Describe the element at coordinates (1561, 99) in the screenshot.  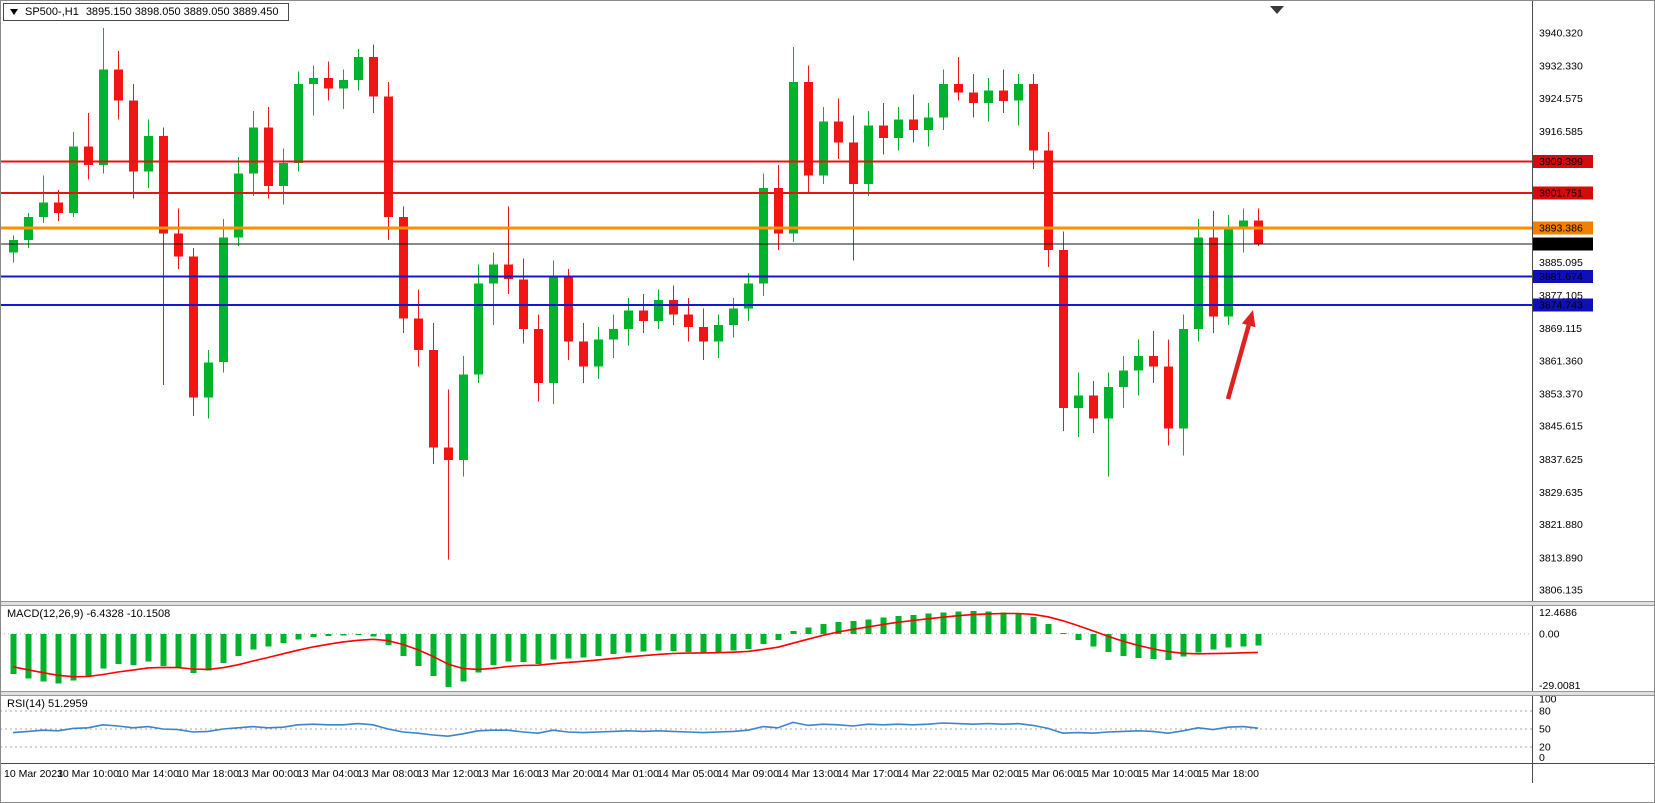
I see `price-tick-label: 3924.575` at that location.